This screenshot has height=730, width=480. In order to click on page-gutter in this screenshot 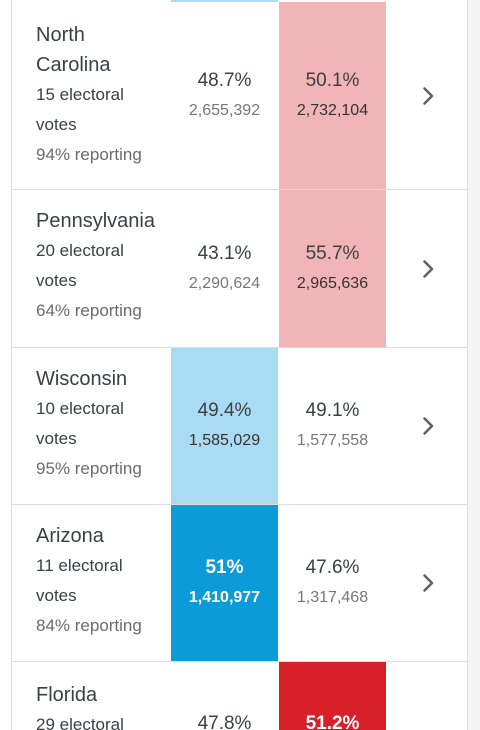, I will do `click(474, 365)`.